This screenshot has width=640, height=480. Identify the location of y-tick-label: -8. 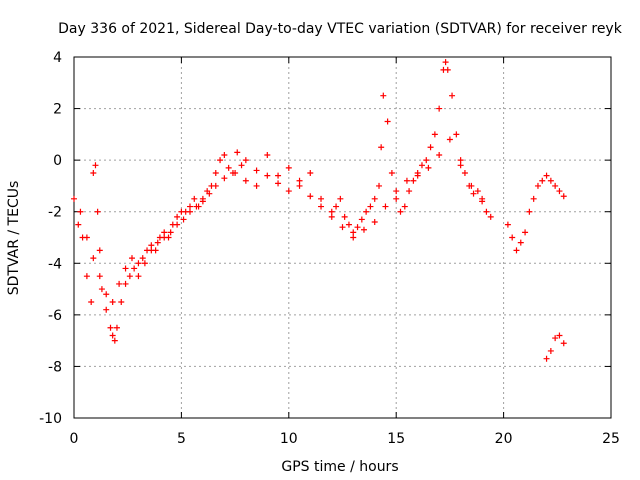
(55, 367).